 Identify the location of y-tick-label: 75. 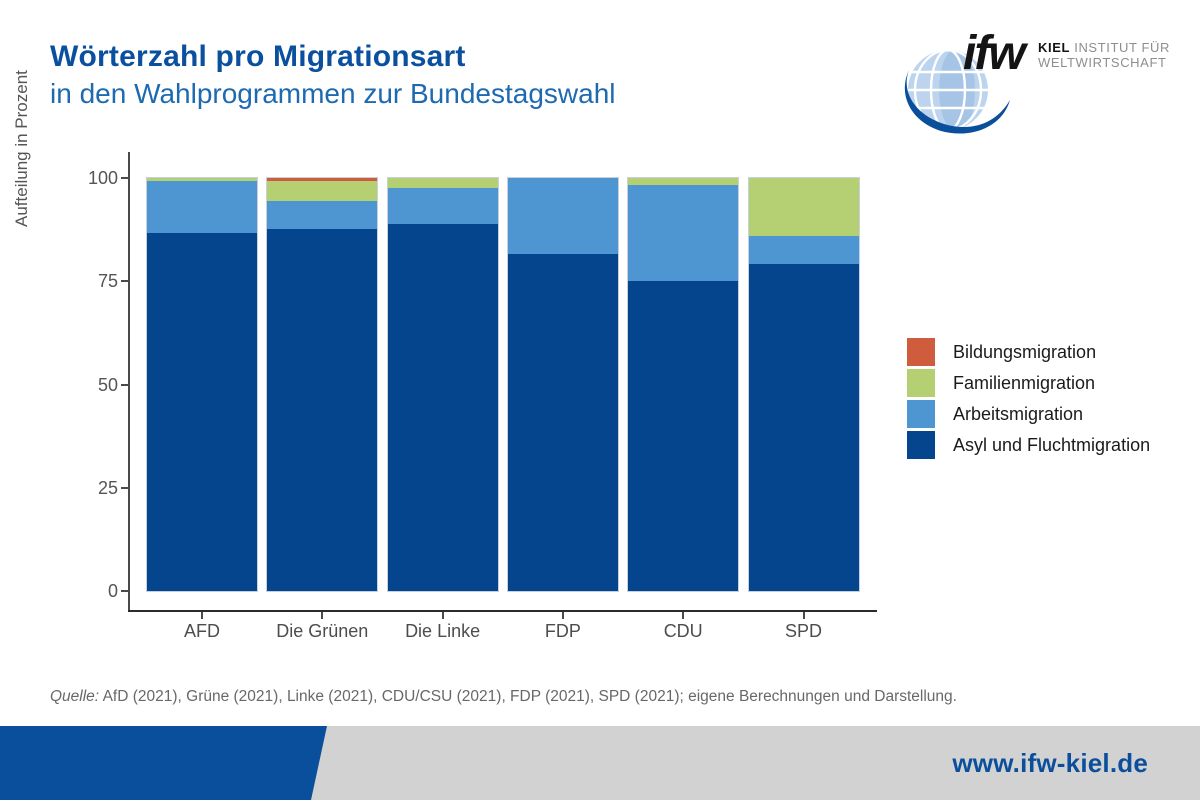
(107, 281).